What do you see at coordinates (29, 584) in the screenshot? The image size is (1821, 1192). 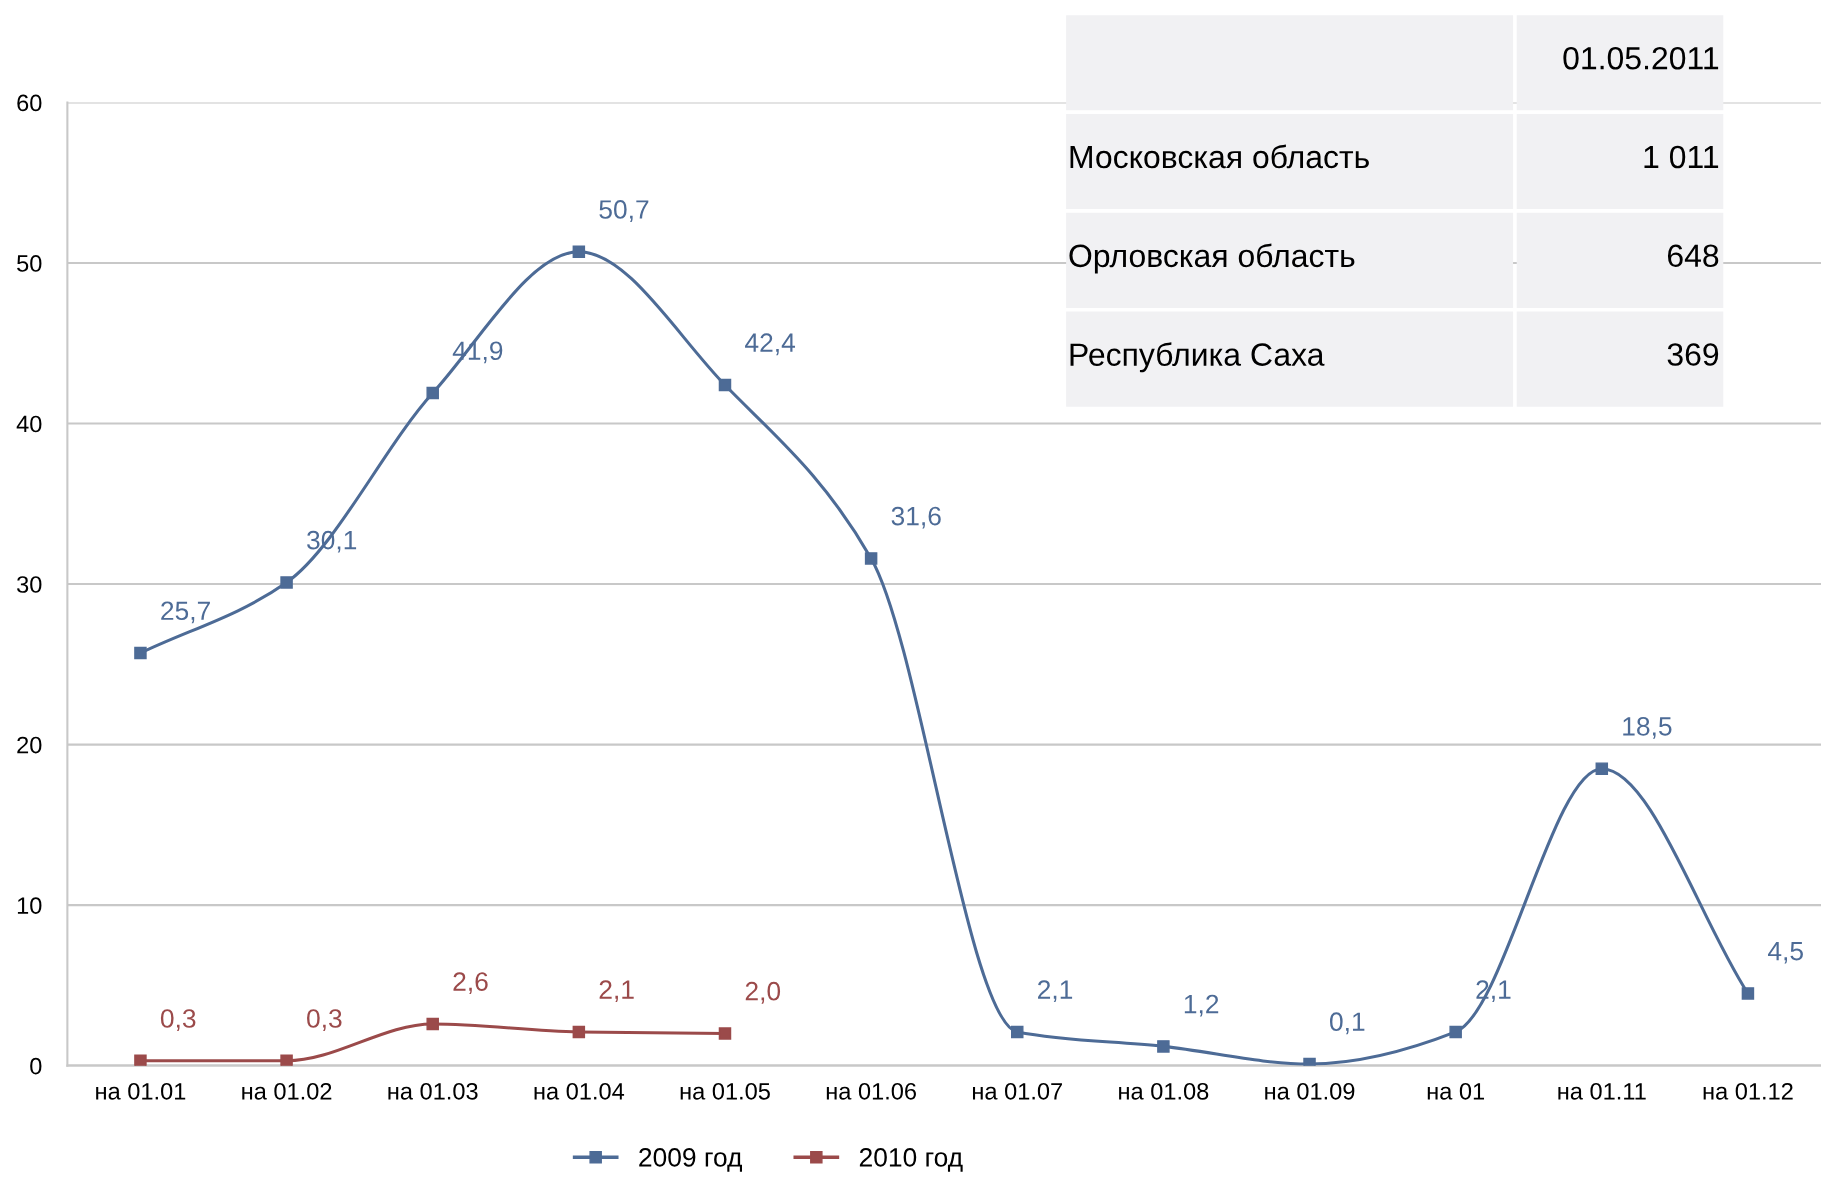 I see `y-tick-label: 30` at bounding box center [29, 584].